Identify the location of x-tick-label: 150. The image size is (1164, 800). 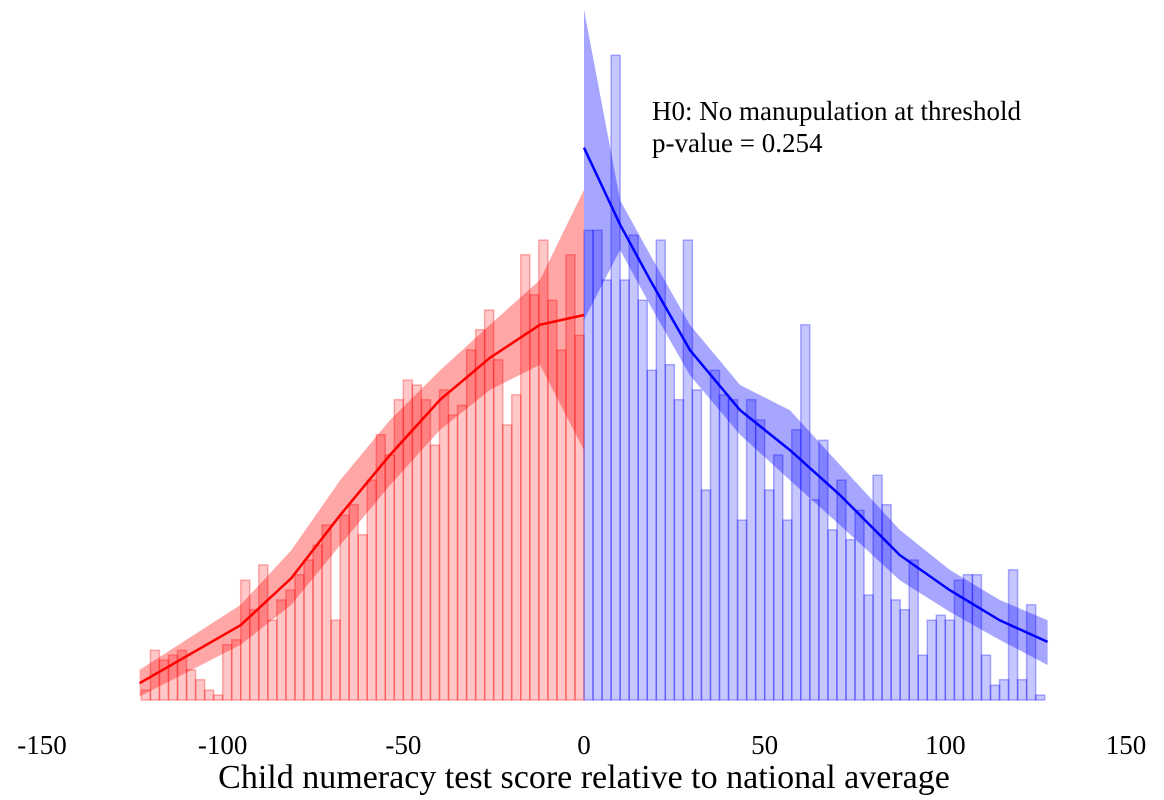
(1126, 745).